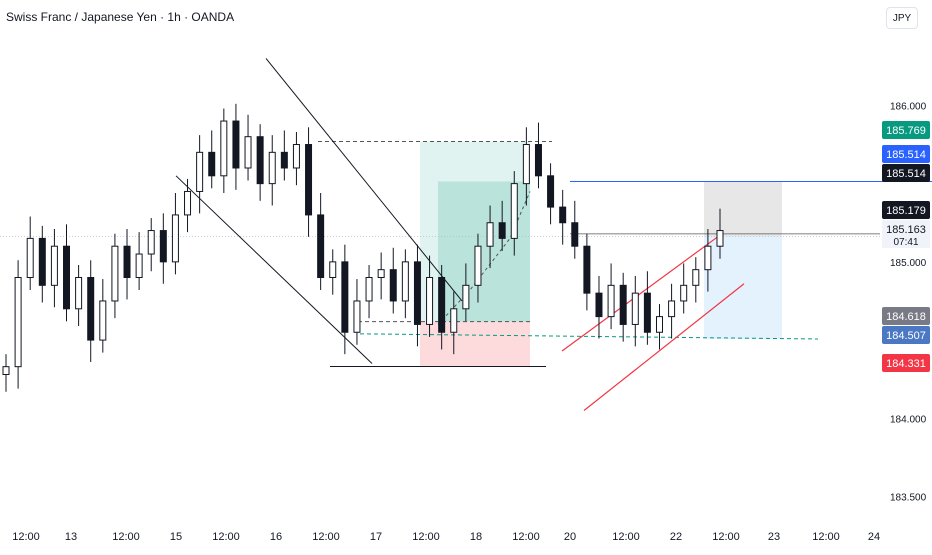 The image size is (932, 555). Describe the element at coordinates (906, 317) in the screenshot. I see `price-label: 184.618` at that location.